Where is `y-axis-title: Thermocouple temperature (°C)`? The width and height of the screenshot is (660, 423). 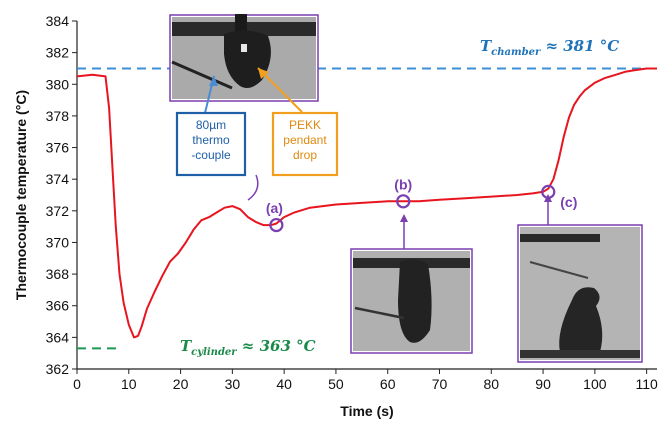 y-axis-title: Thermocouple temperature (°C) is located at coordinates (21, 195).